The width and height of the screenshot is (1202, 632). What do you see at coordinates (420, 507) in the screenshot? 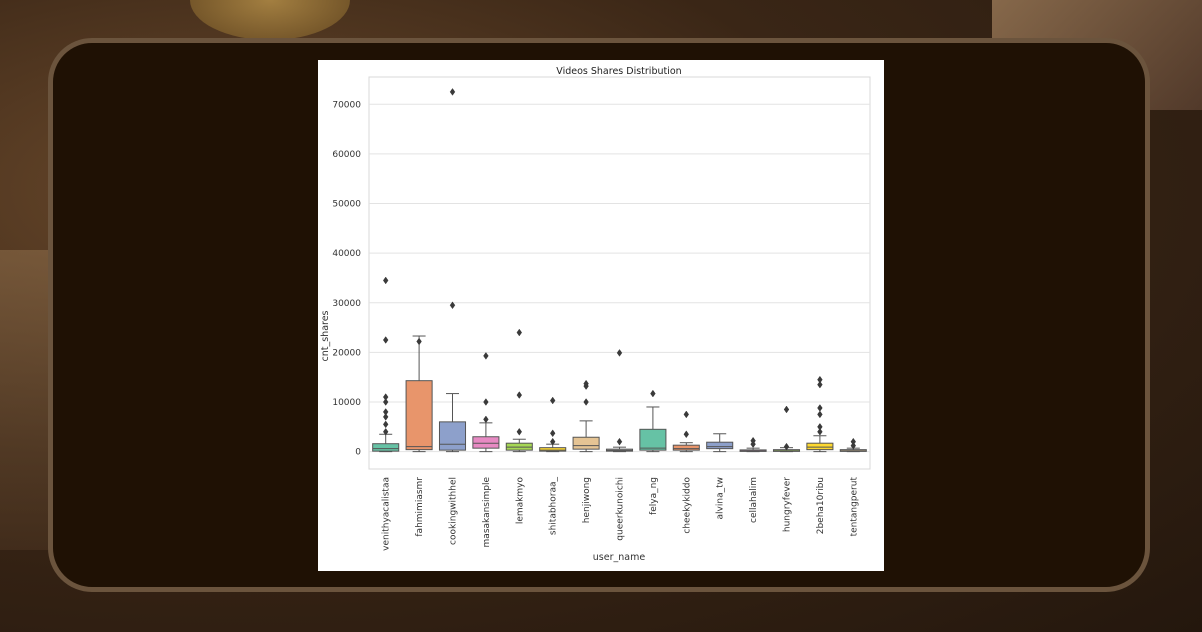
I see `x-tick-label: fahmimiasmr` at bounding box center [420, 507].